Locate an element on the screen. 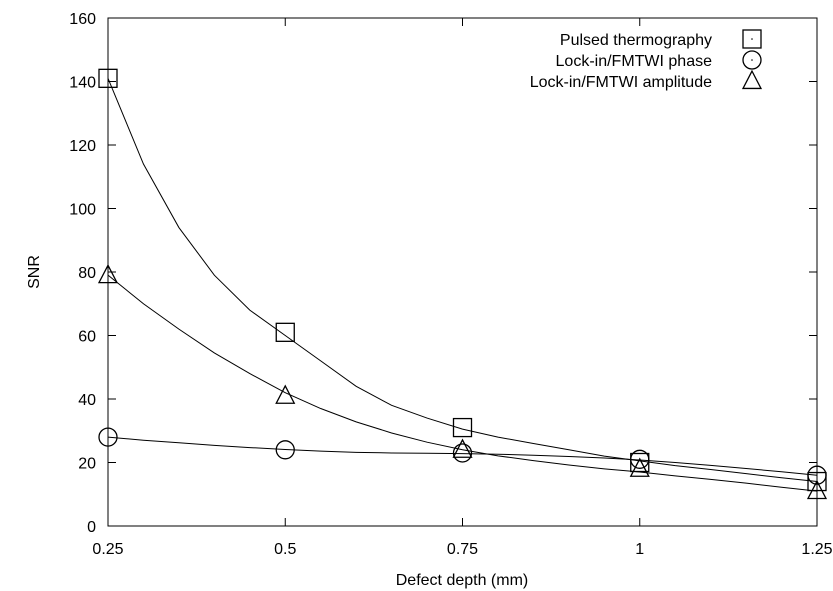 This screenshot has height=591, width=833. legend-marker-square is located at coordinates (752, 39).